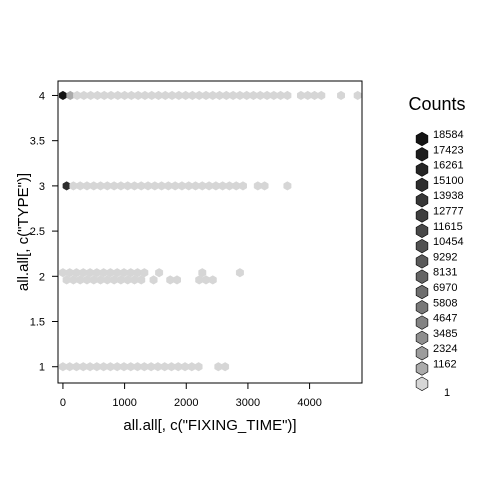  I want to click on x-axis: 0 1000 2000 3000 4000, so click(191, 396).